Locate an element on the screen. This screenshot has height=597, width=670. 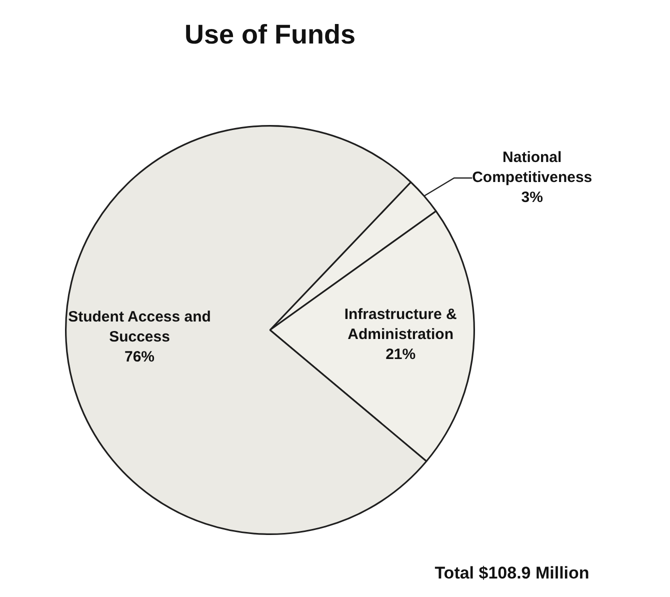
data-label: 76% is located at coordinates (139, 357).